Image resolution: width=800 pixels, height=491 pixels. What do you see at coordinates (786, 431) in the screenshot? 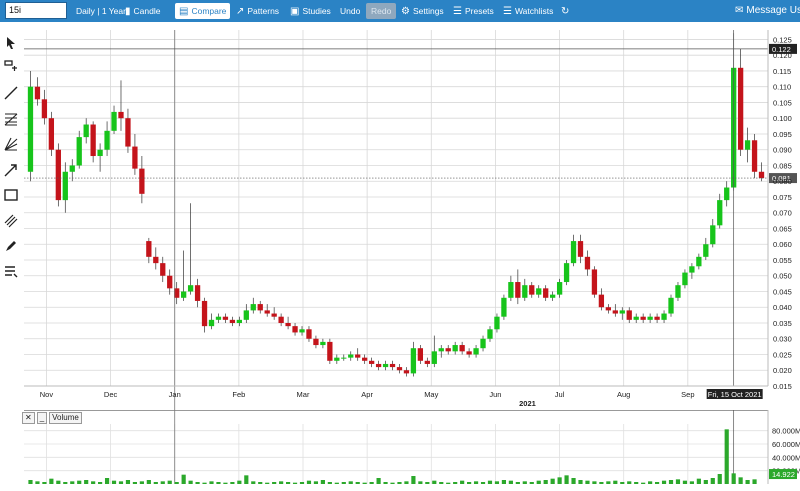
I see `volume-tick-label: 80.000M` at bounding box center [786, 431].